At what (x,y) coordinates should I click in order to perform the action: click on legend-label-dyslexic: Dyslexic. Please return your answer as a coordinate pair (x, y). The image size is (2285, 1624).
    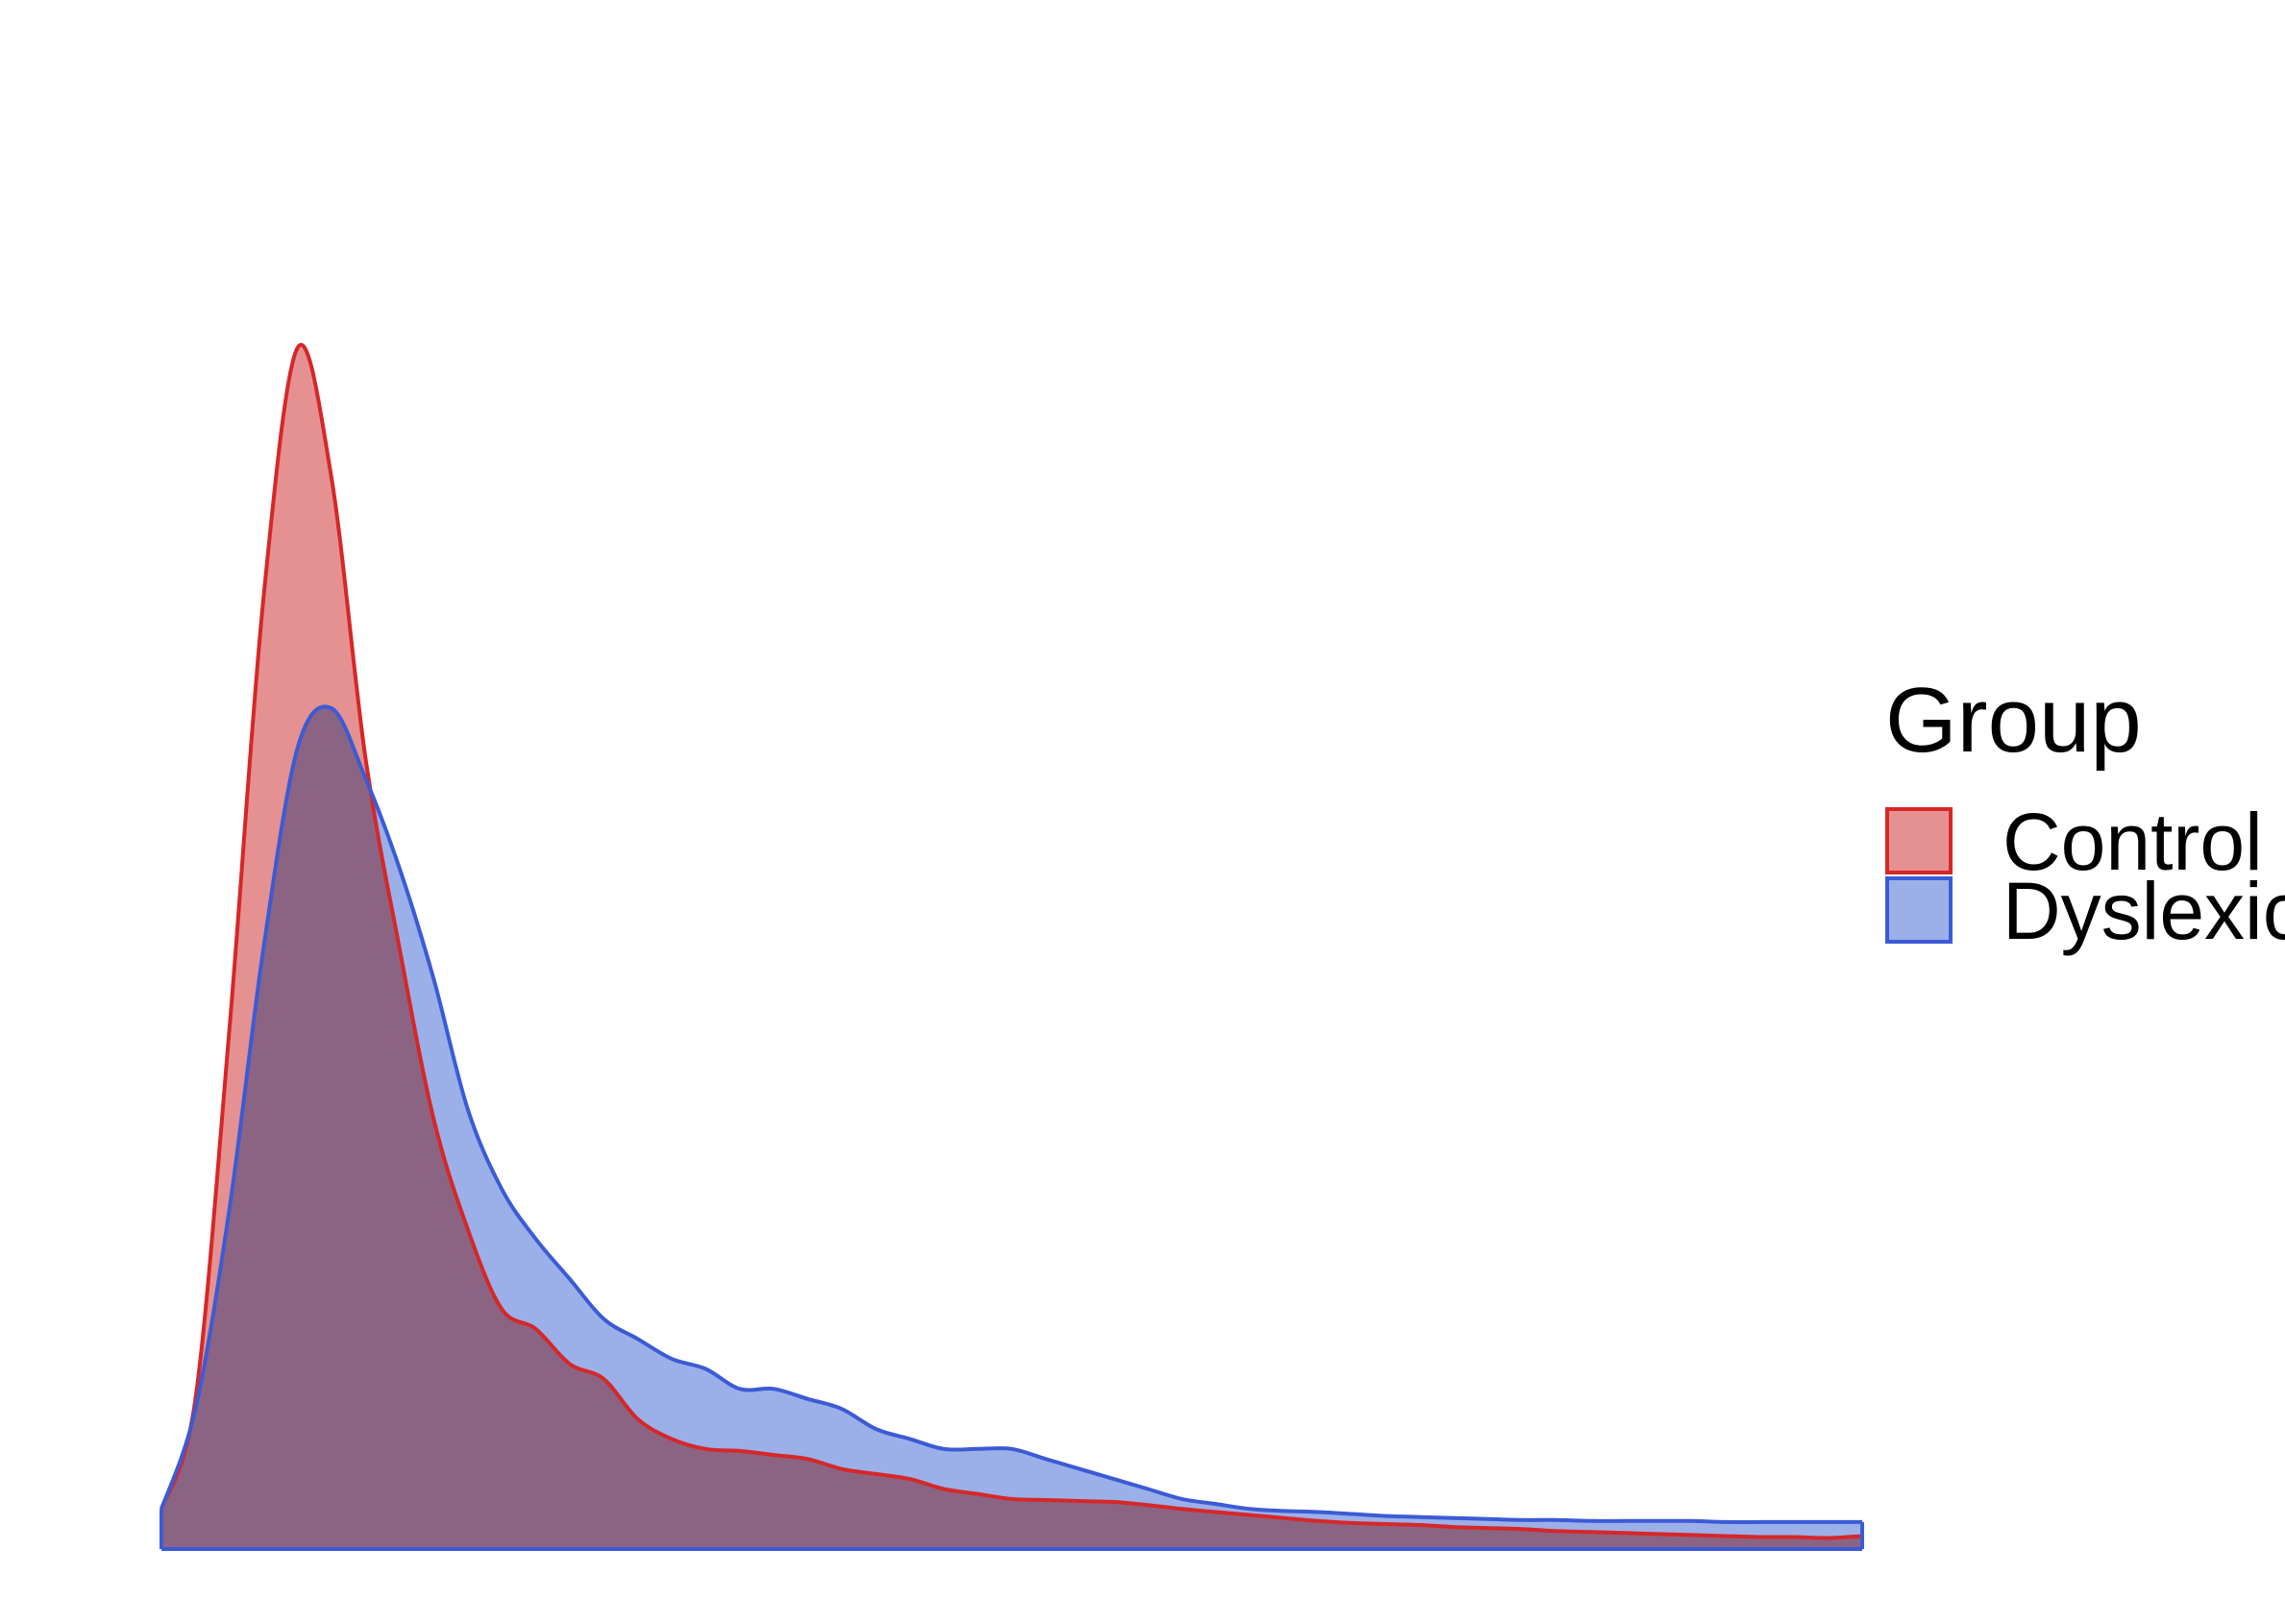
    Looking at the image, I should click on (2143, 911).